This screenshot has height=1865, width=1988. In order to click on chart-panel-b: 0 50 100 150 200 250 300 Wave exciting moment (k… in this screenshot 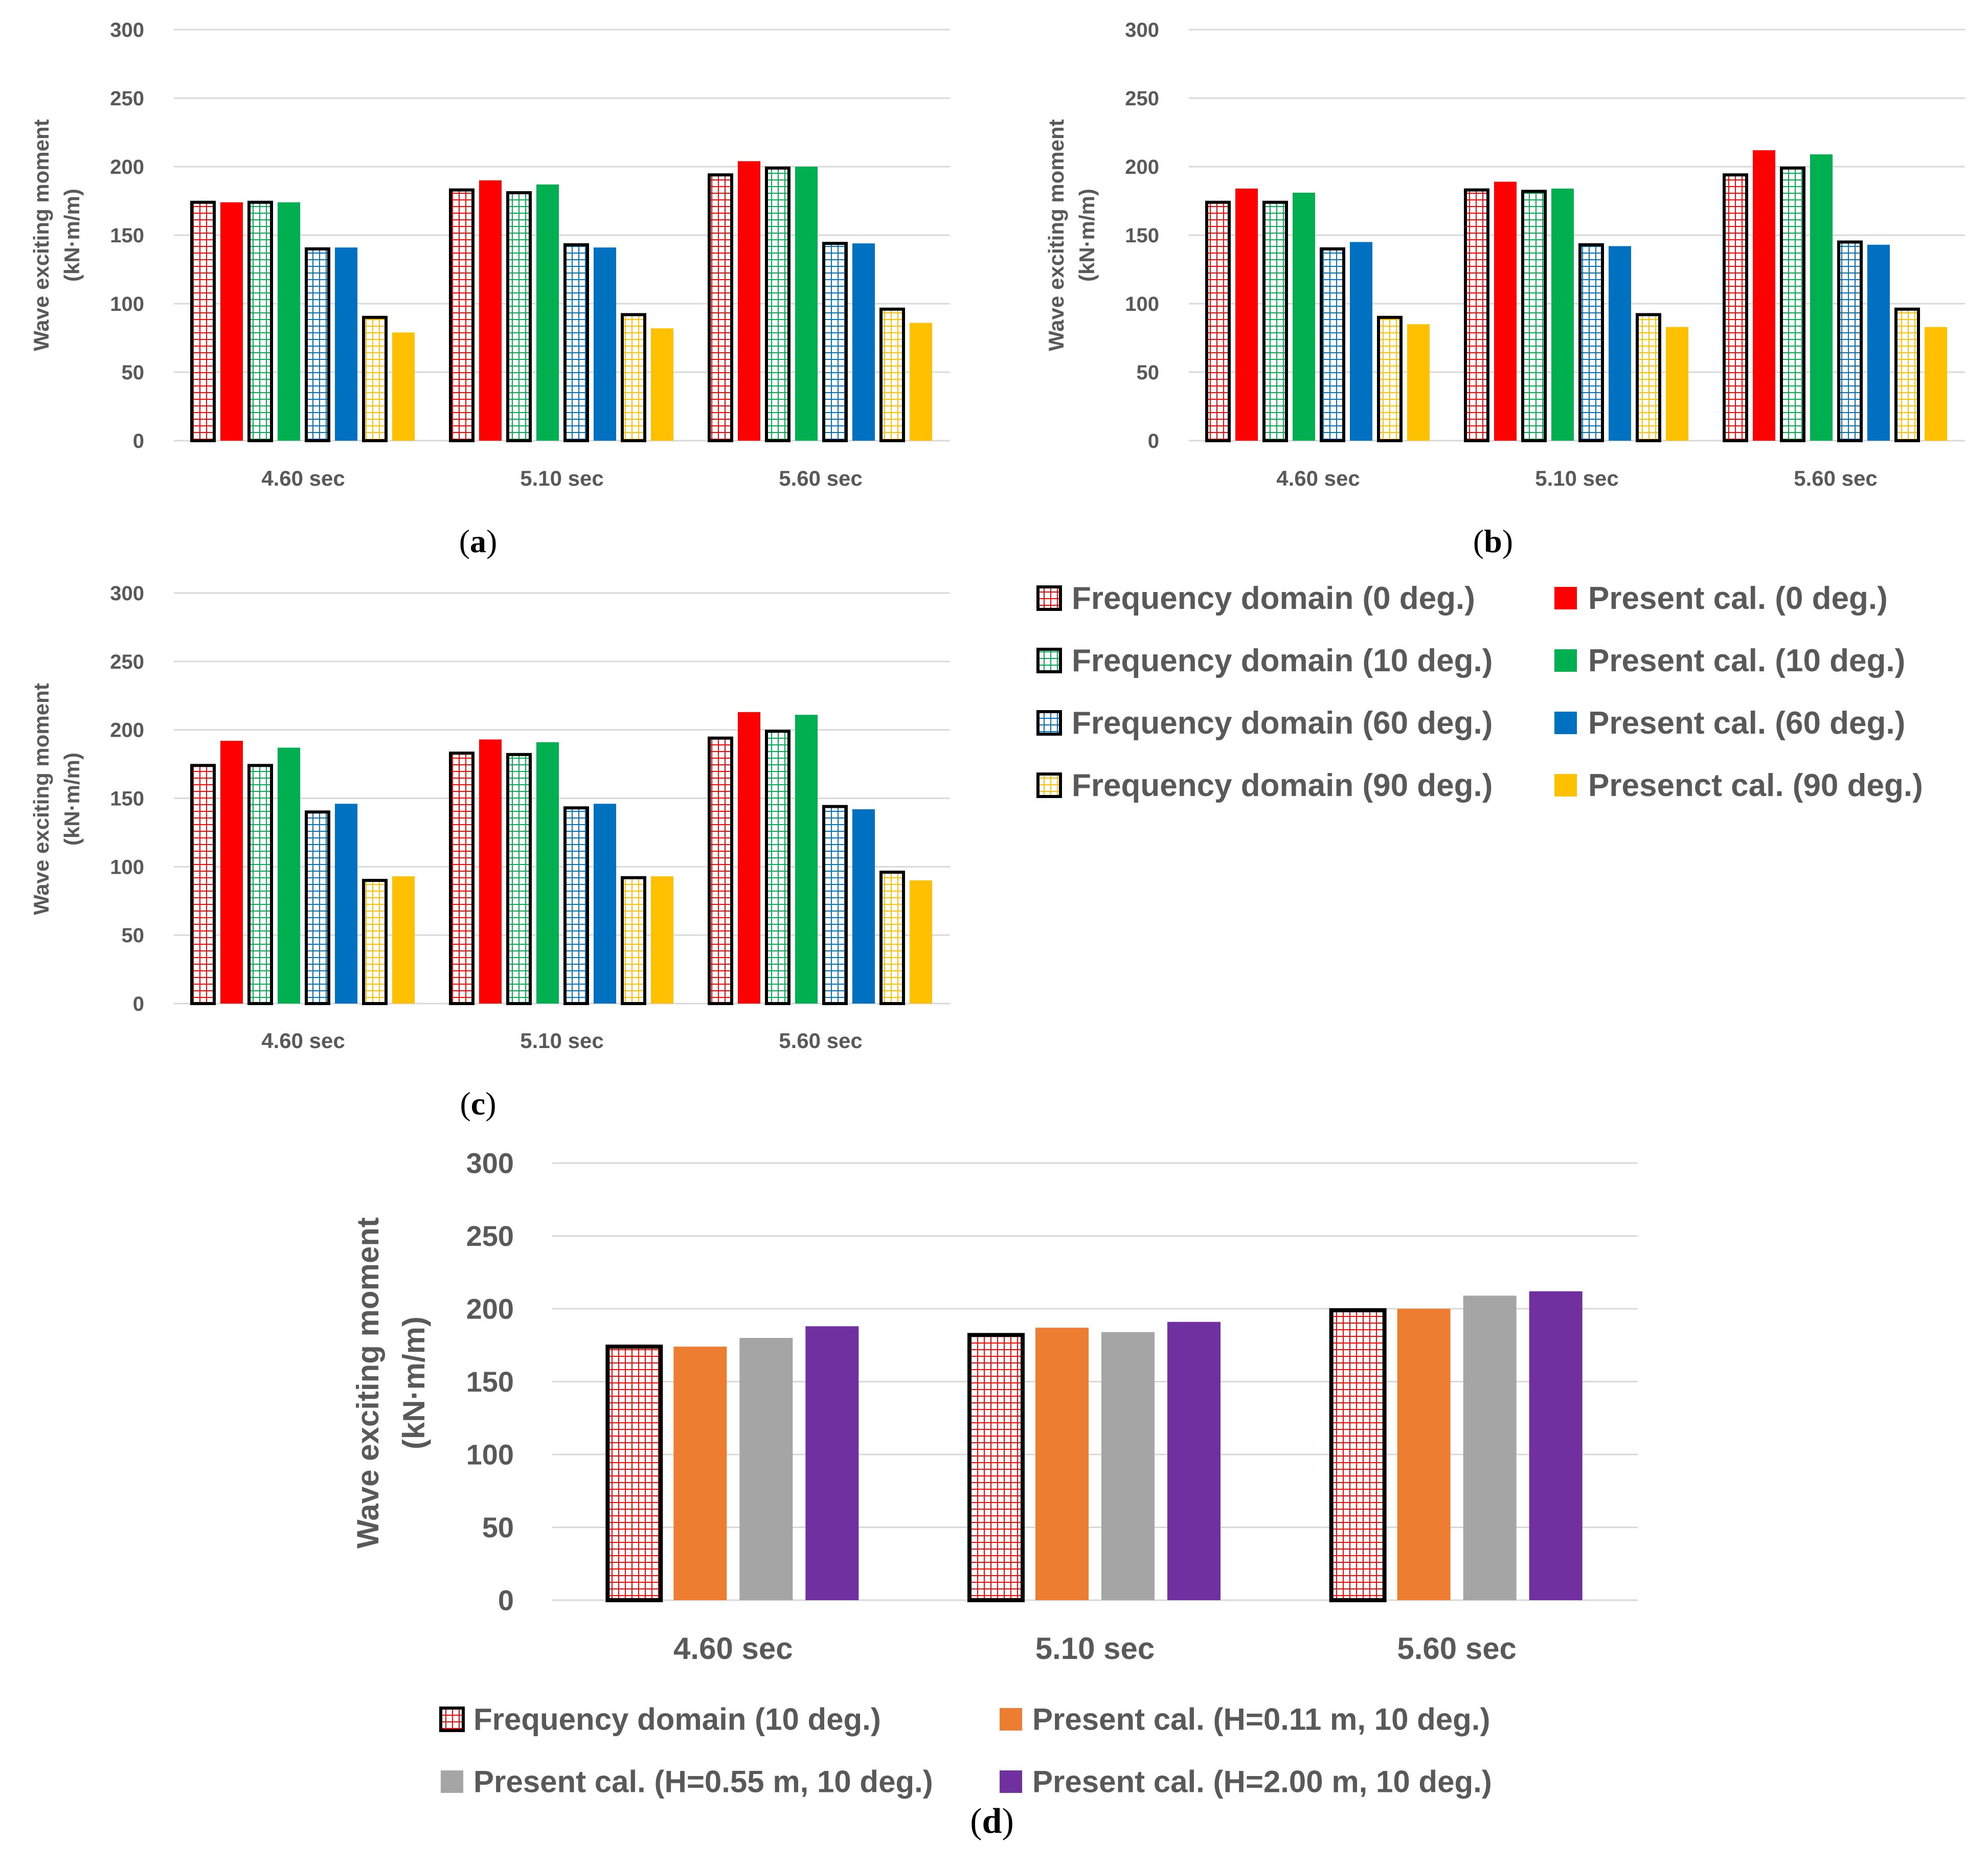, I will do `click(1504, 289)`.